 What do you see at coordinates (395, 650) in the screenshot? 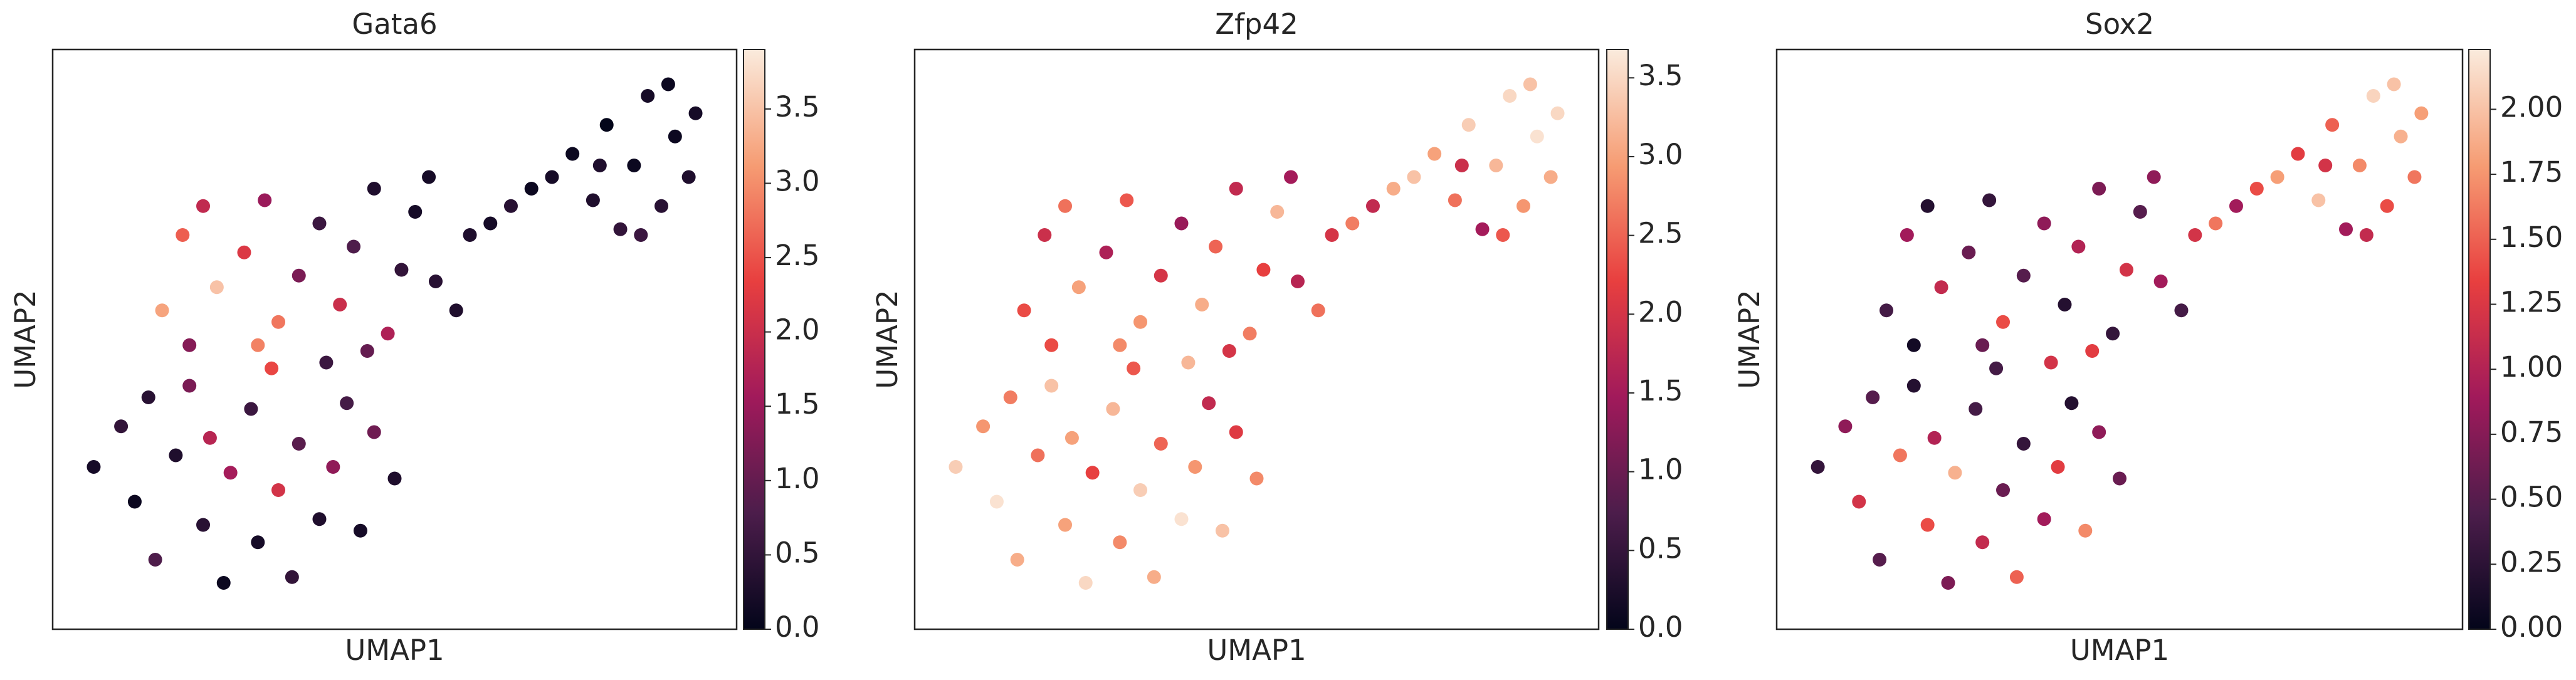
I see `x-axis-label: UMAP1` at bounding box center [395, 650].